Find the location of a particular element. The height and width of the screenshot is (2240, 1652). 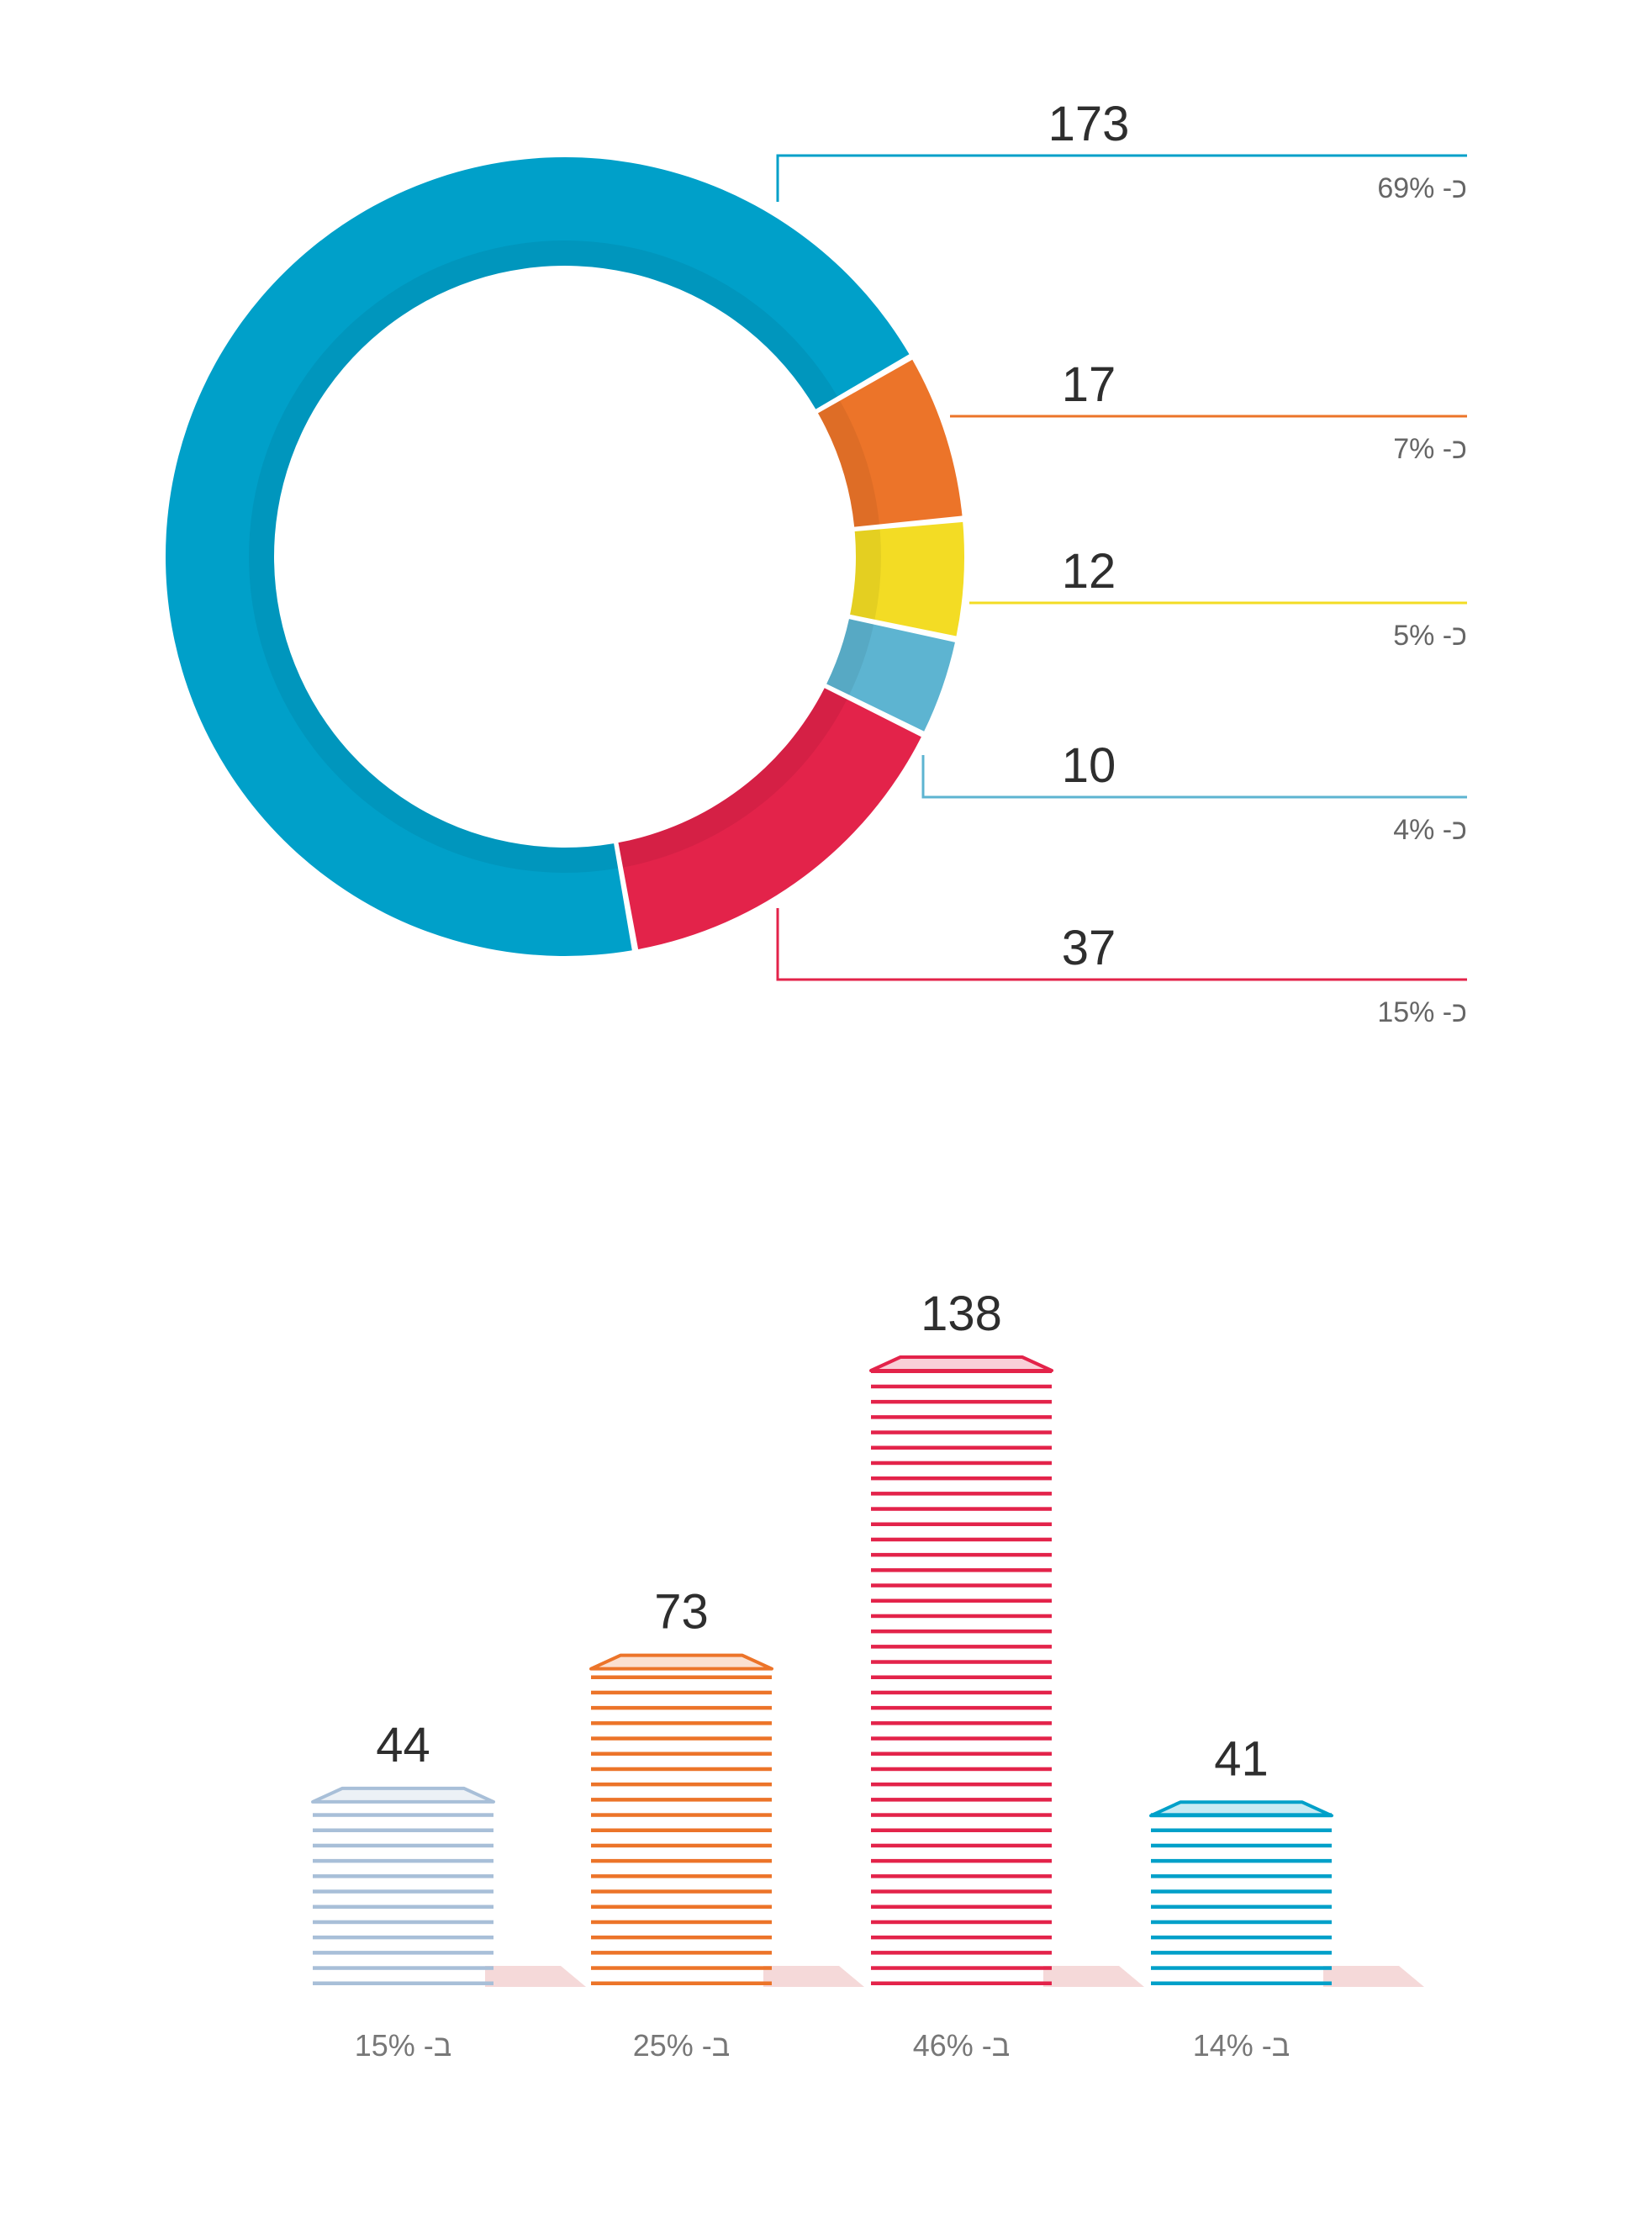

donut-percent-label-2: 5% -כ is located at coordinates (1430, 636).